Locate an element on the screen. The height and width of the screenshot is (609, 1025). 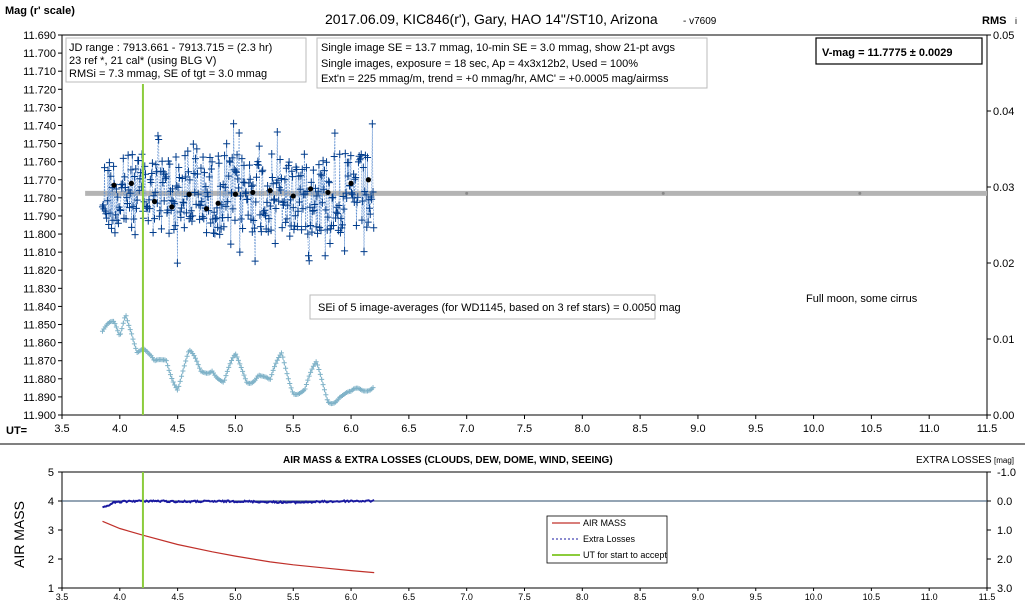
y-tick-label: 11.810 is located at coordinates (39, 253).